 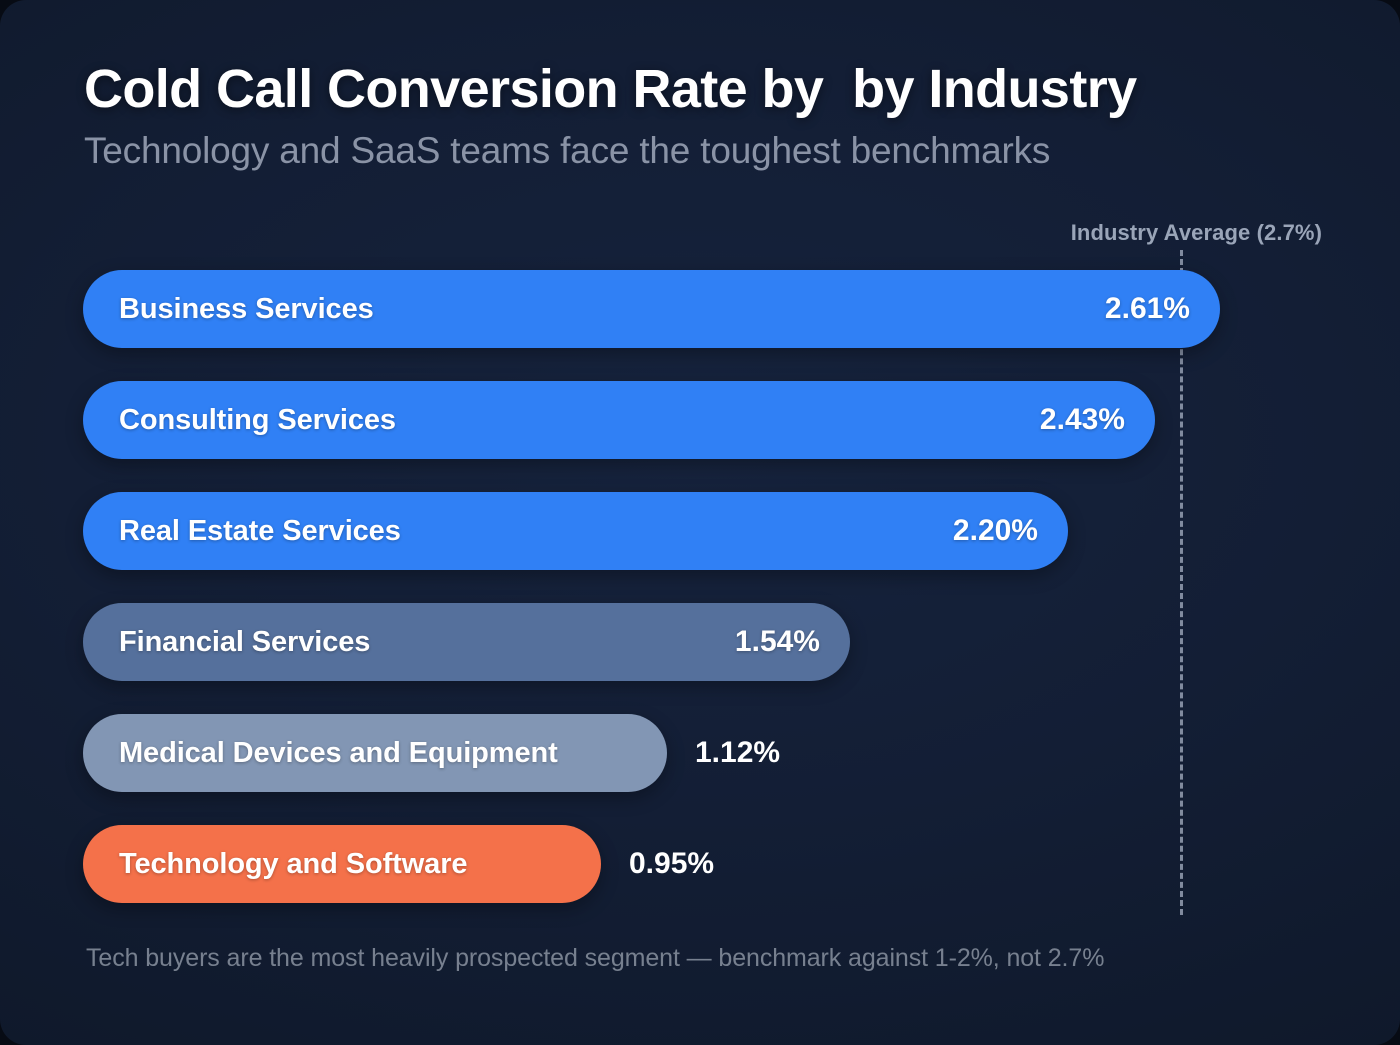 What do you see at coordinates (260, 530) in the screenshot?
I see `bar-label: Real Estate Services` at bounding box center [260, 530].